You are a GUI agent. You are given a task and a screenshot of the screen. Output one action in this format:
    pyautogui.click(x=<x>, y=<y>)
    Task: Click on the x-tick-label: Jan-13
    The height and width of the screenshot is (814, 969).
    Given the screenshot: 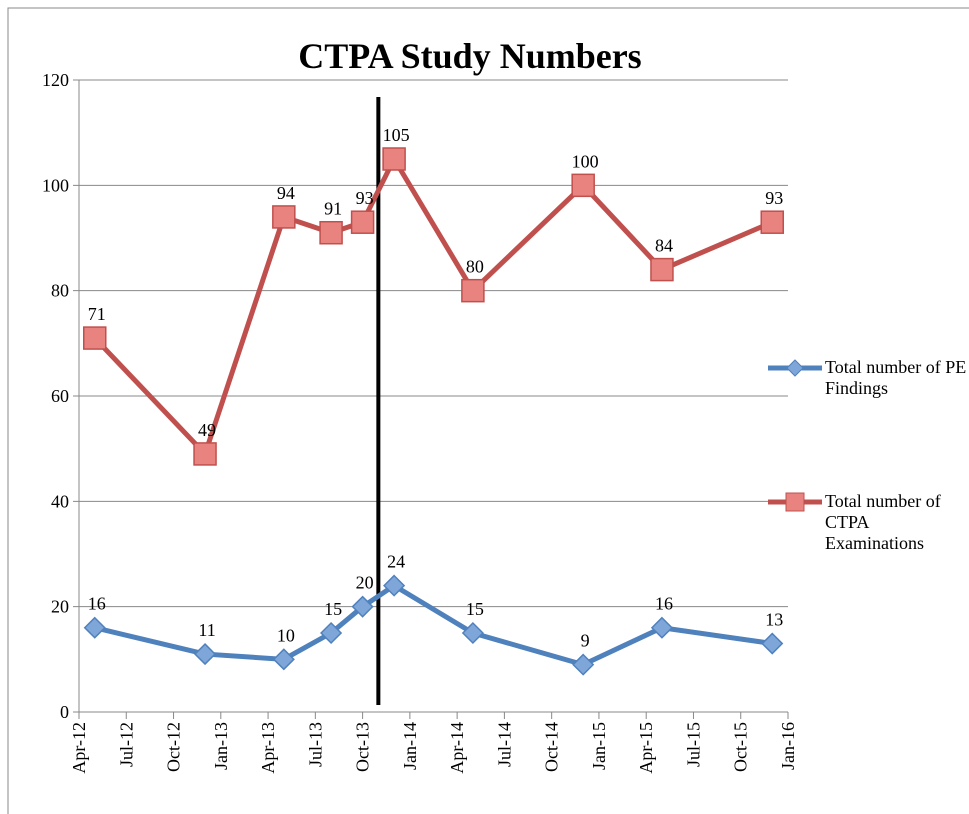 What is the action you would take?
    pyautogui.click(x=221, y=746)
    